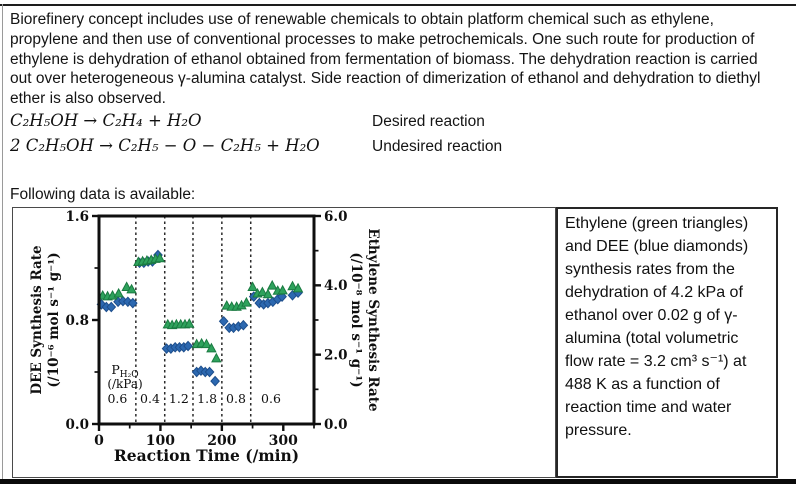  I want to click on x-axis-tick-label: 100, so click(160, 441).